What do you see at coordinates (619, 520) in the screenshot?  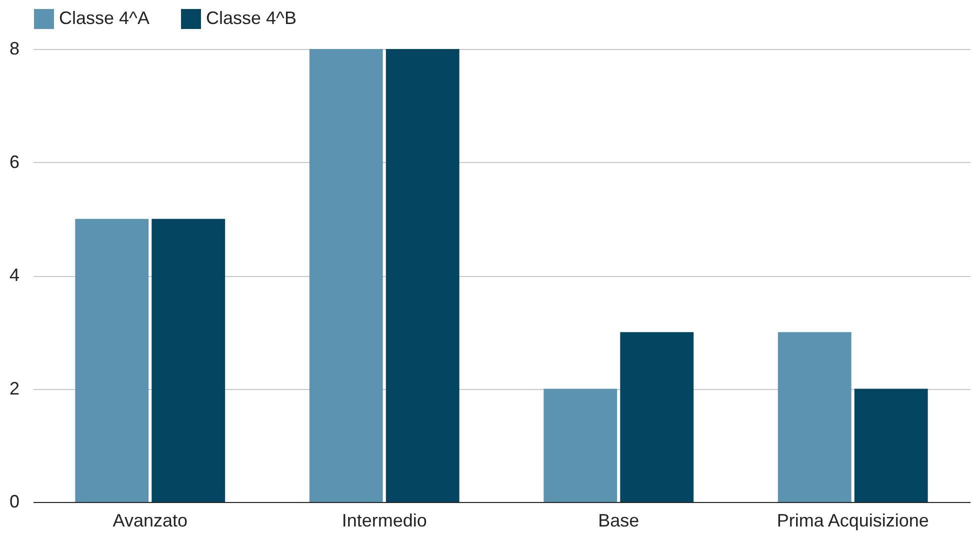 I see `x-tick-label: Base` at bounding box center [619, 520].